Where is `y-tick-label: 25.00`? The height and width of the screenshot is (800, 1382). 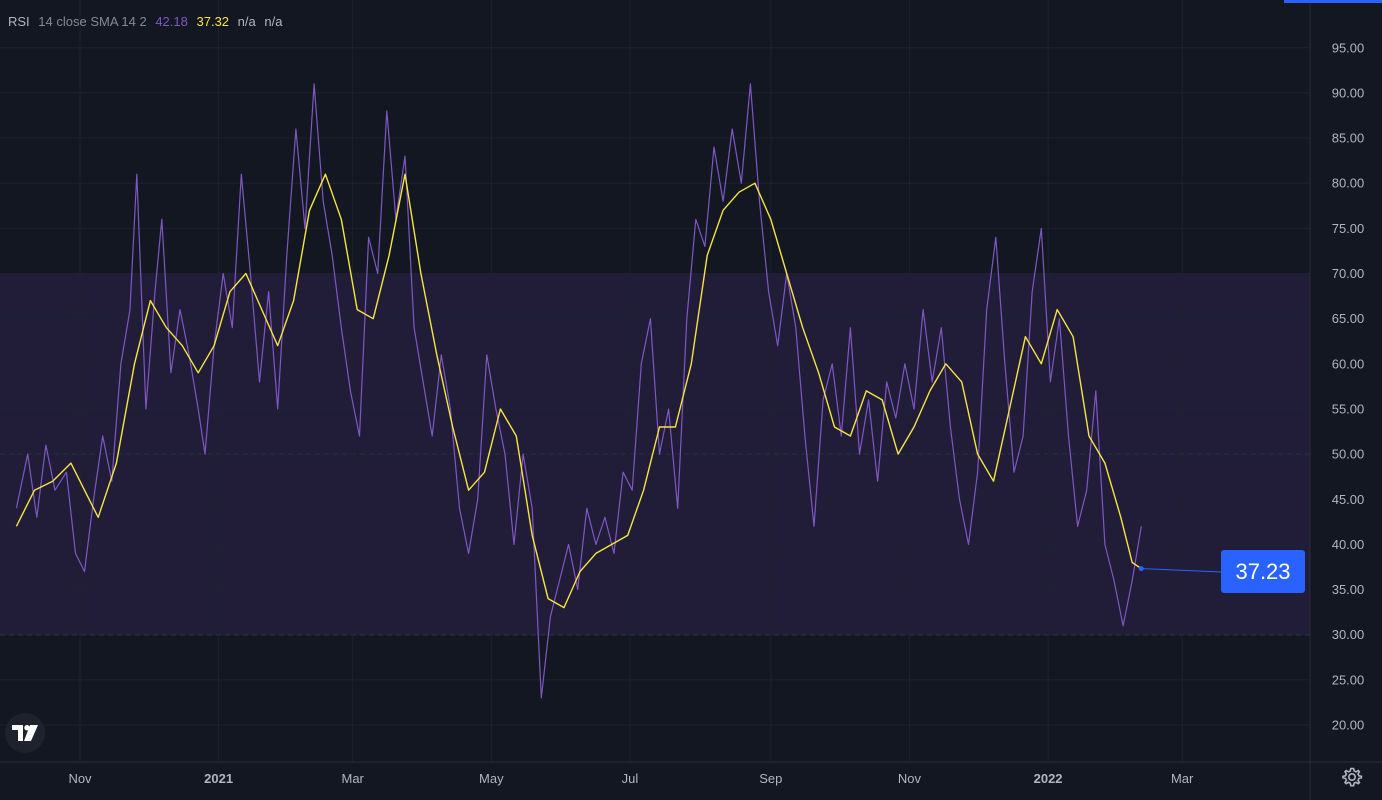 y-tick-label: 25.00 is located at coordinates (1348, 679).